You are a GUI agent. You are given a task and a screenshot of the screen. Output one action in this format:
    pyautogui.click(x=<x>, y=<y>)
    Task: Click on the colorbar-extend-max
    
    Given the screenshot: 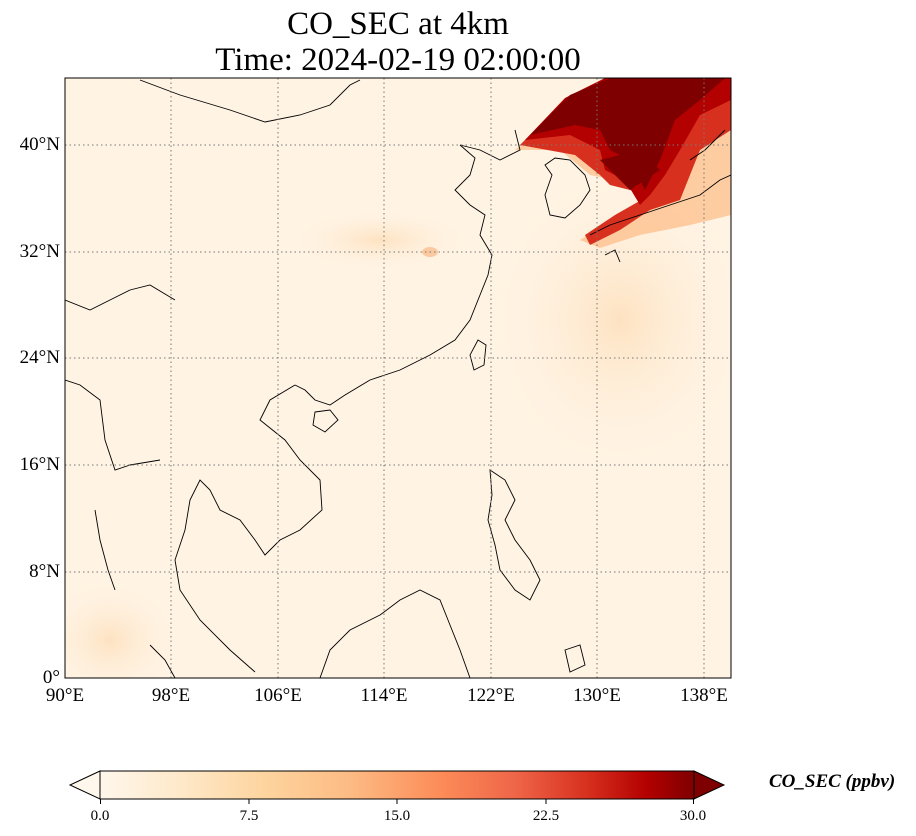 What is the action you would take?
    pyautogui.click(x=709, y=785)
    